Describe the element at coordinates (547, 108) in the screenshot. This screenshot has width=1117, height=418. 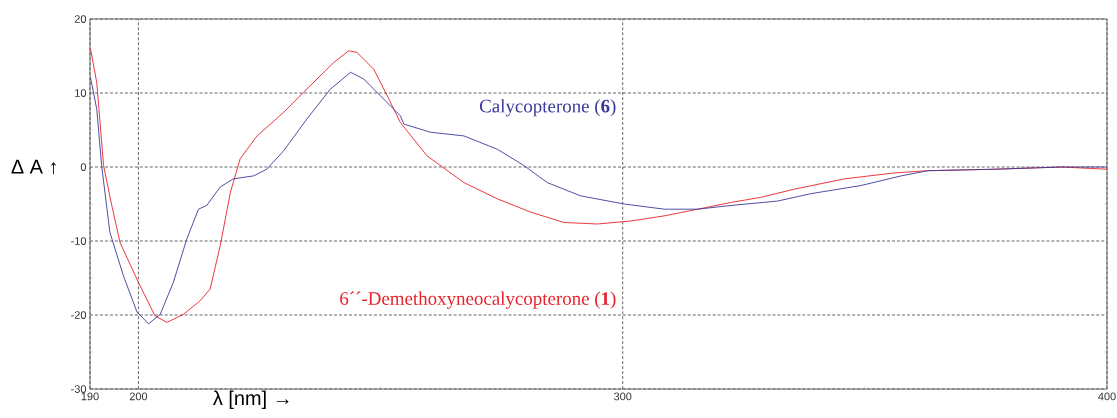
I see `series-label: Calycopterone (6)` at that location.